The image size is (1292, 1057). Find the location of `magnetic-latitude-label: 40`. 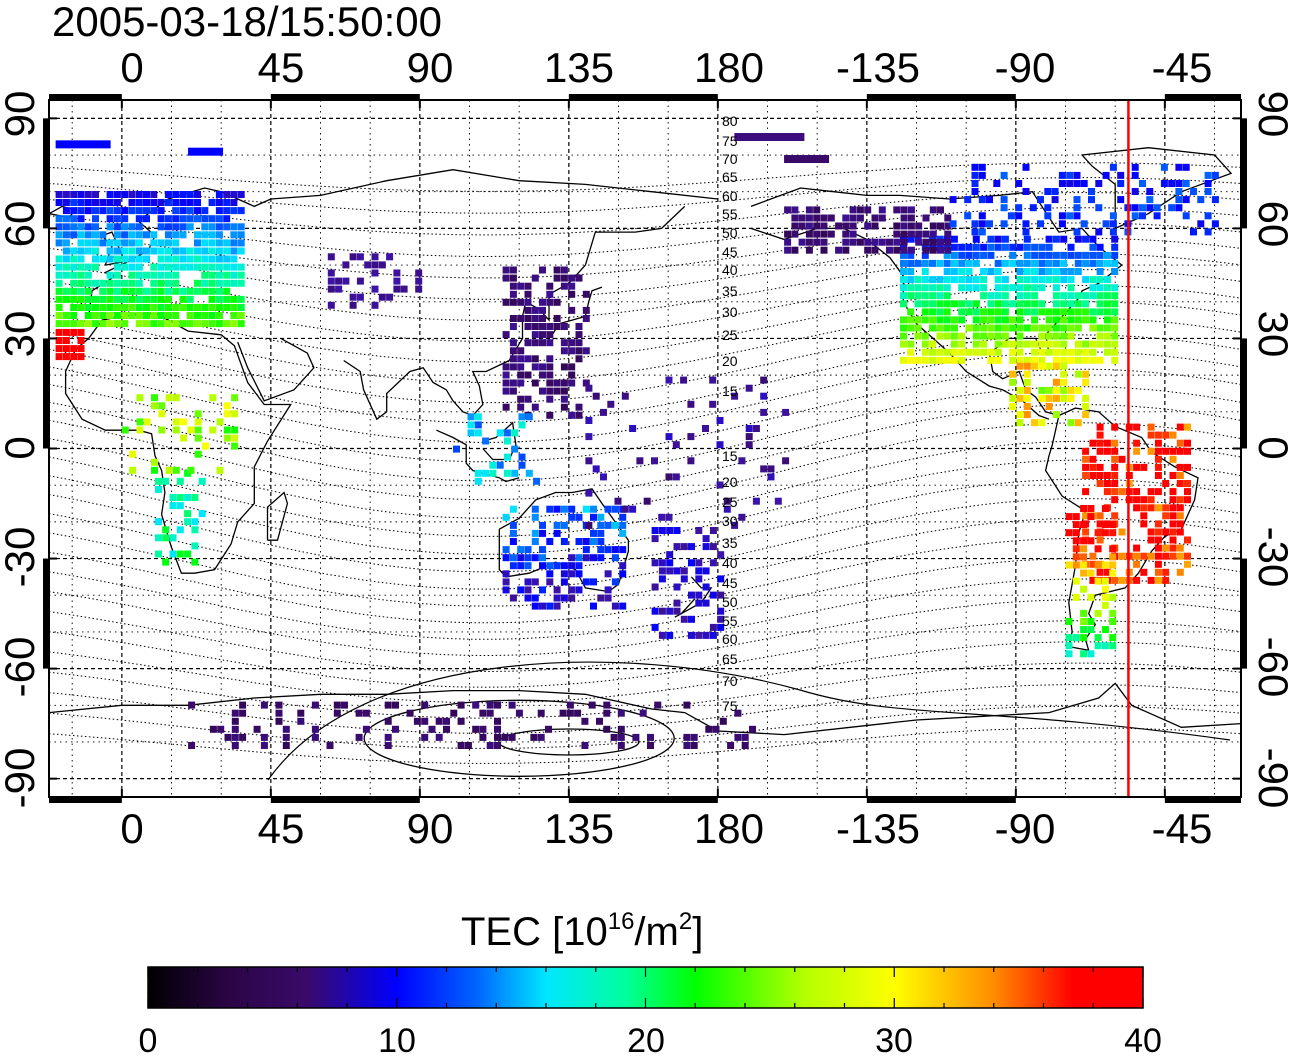

magnetic-latitude-label: 40 is located at coordinates (730, 270).